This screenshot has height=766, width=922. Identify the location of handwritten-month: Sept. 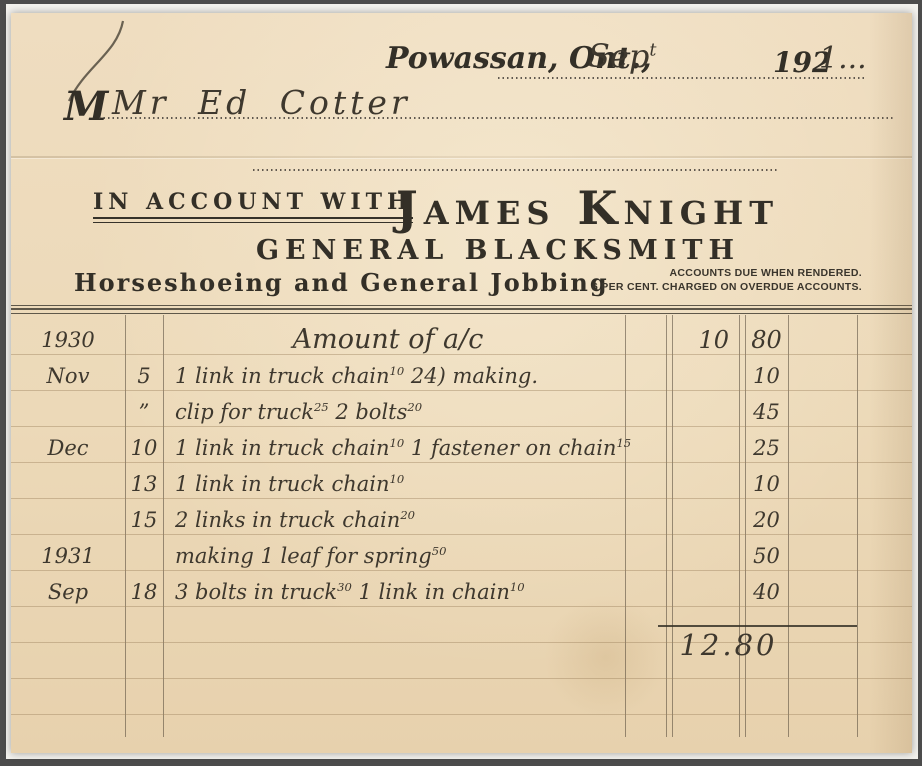
(622, 56).